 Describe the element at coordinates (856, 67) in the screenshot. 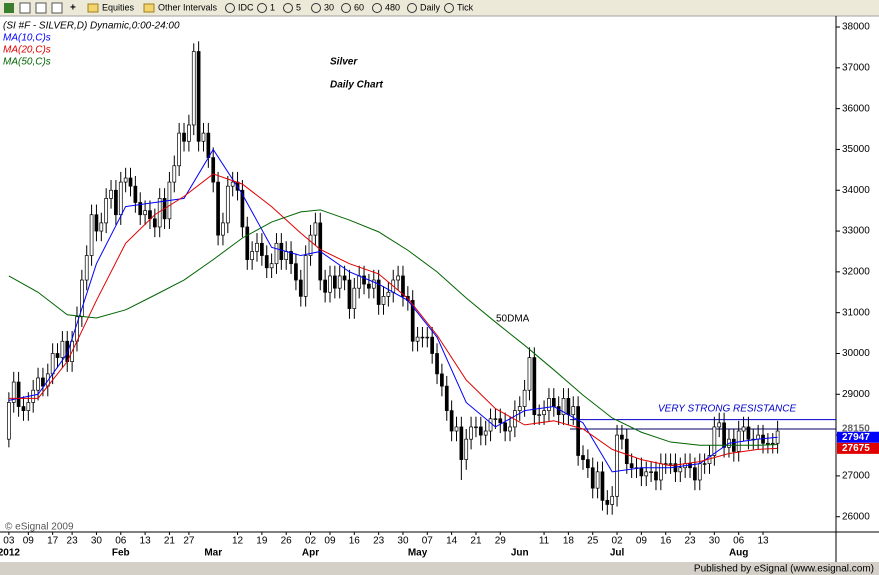

I see `y-tick-label: 37000` at that location.